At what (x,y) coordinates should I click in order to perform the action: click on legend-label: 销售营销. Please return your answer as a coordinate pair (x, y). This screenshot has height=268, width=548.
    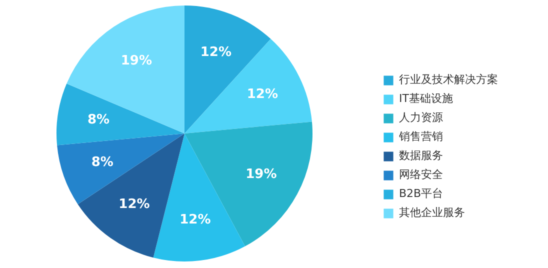
    Looking at the image, I should click on (421, 136).